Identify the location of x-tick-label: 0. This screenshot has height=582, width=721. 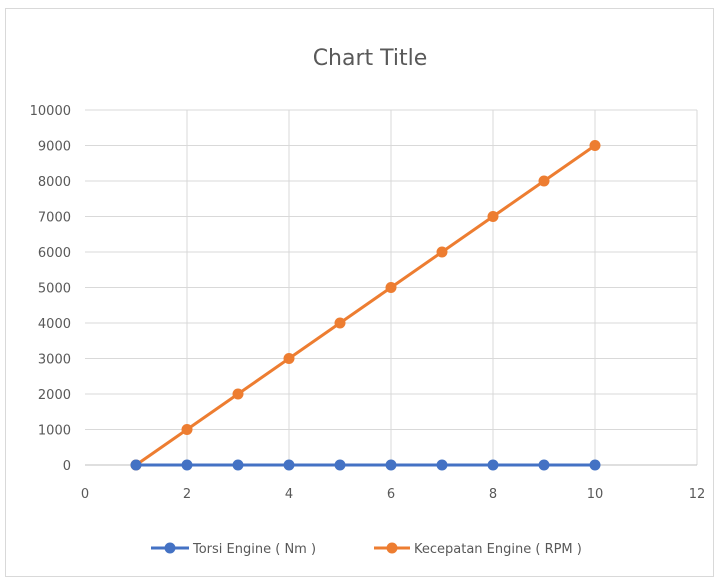
(85, 494).